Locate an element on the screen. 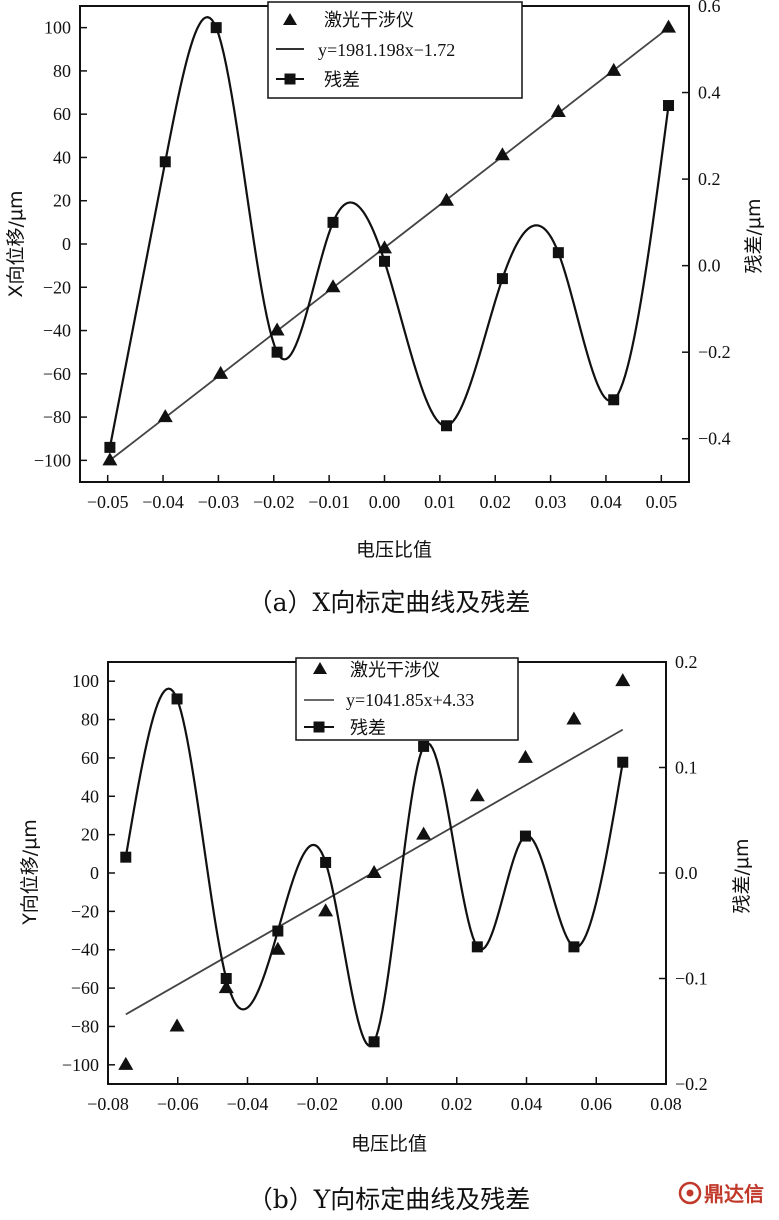 The width and height of the screenshot is (779, 1220). x-tick-label: 0.08 is located at coordinates (666, 1104).